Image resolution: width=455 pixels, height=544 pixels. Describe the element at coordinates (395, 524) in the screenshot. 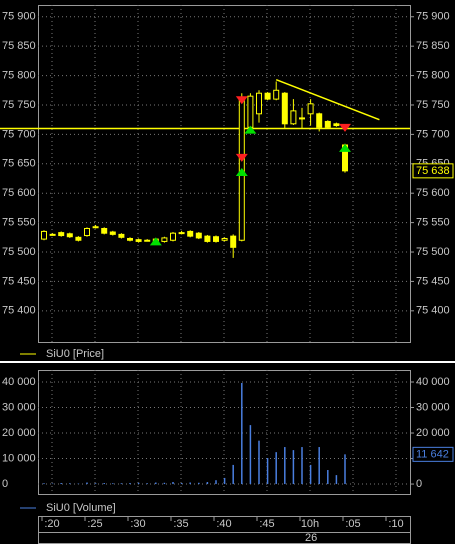

I see `x-tick-label: :10` at that location.